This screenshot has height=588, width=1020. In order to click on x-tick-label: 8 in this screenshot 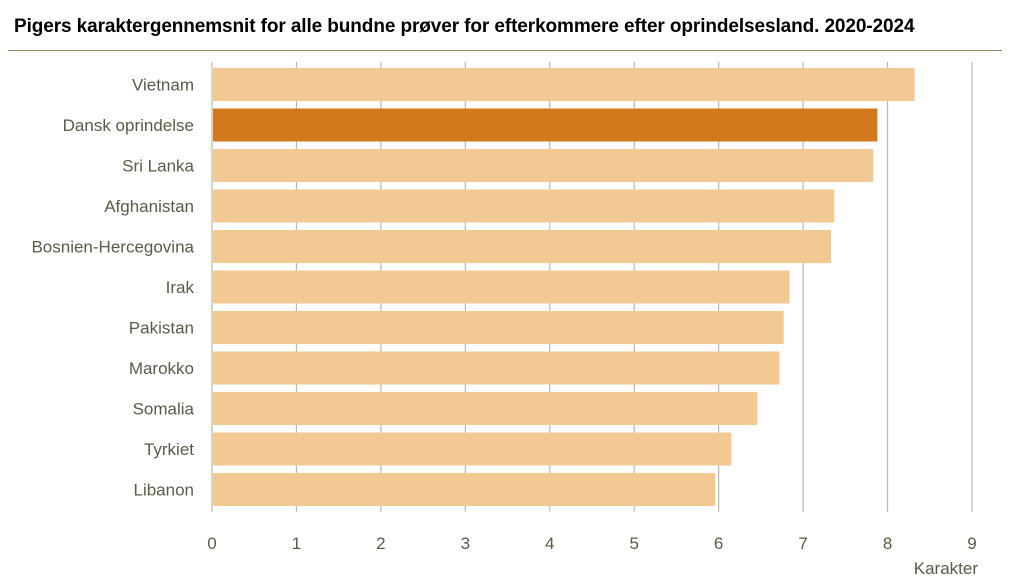, I will do `click(887, 543)`.